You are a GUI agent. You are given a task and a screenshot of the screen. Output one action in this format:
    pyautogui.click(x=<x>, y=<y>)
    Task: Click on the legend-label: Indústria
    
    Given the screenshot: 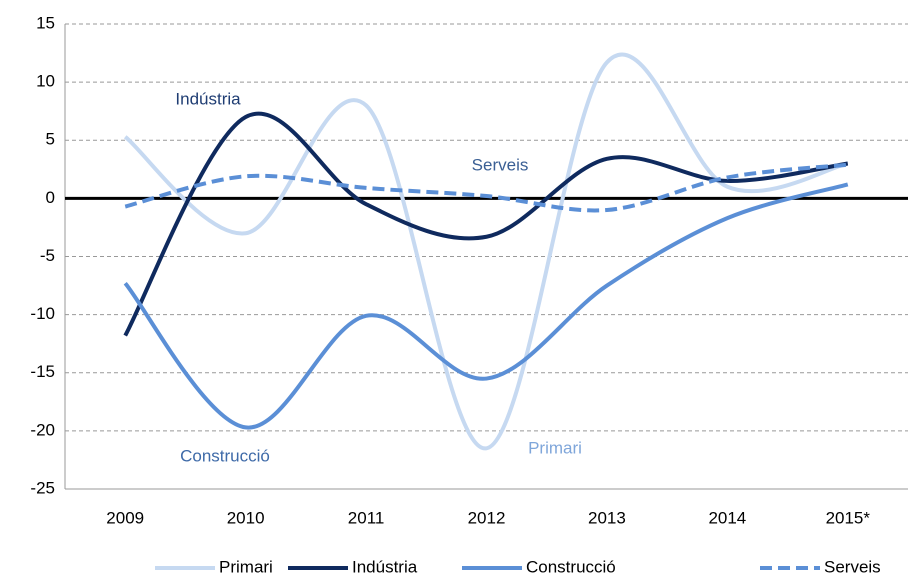 What is the action you would take?
    pyautogui.click(x=385, y=566)
    